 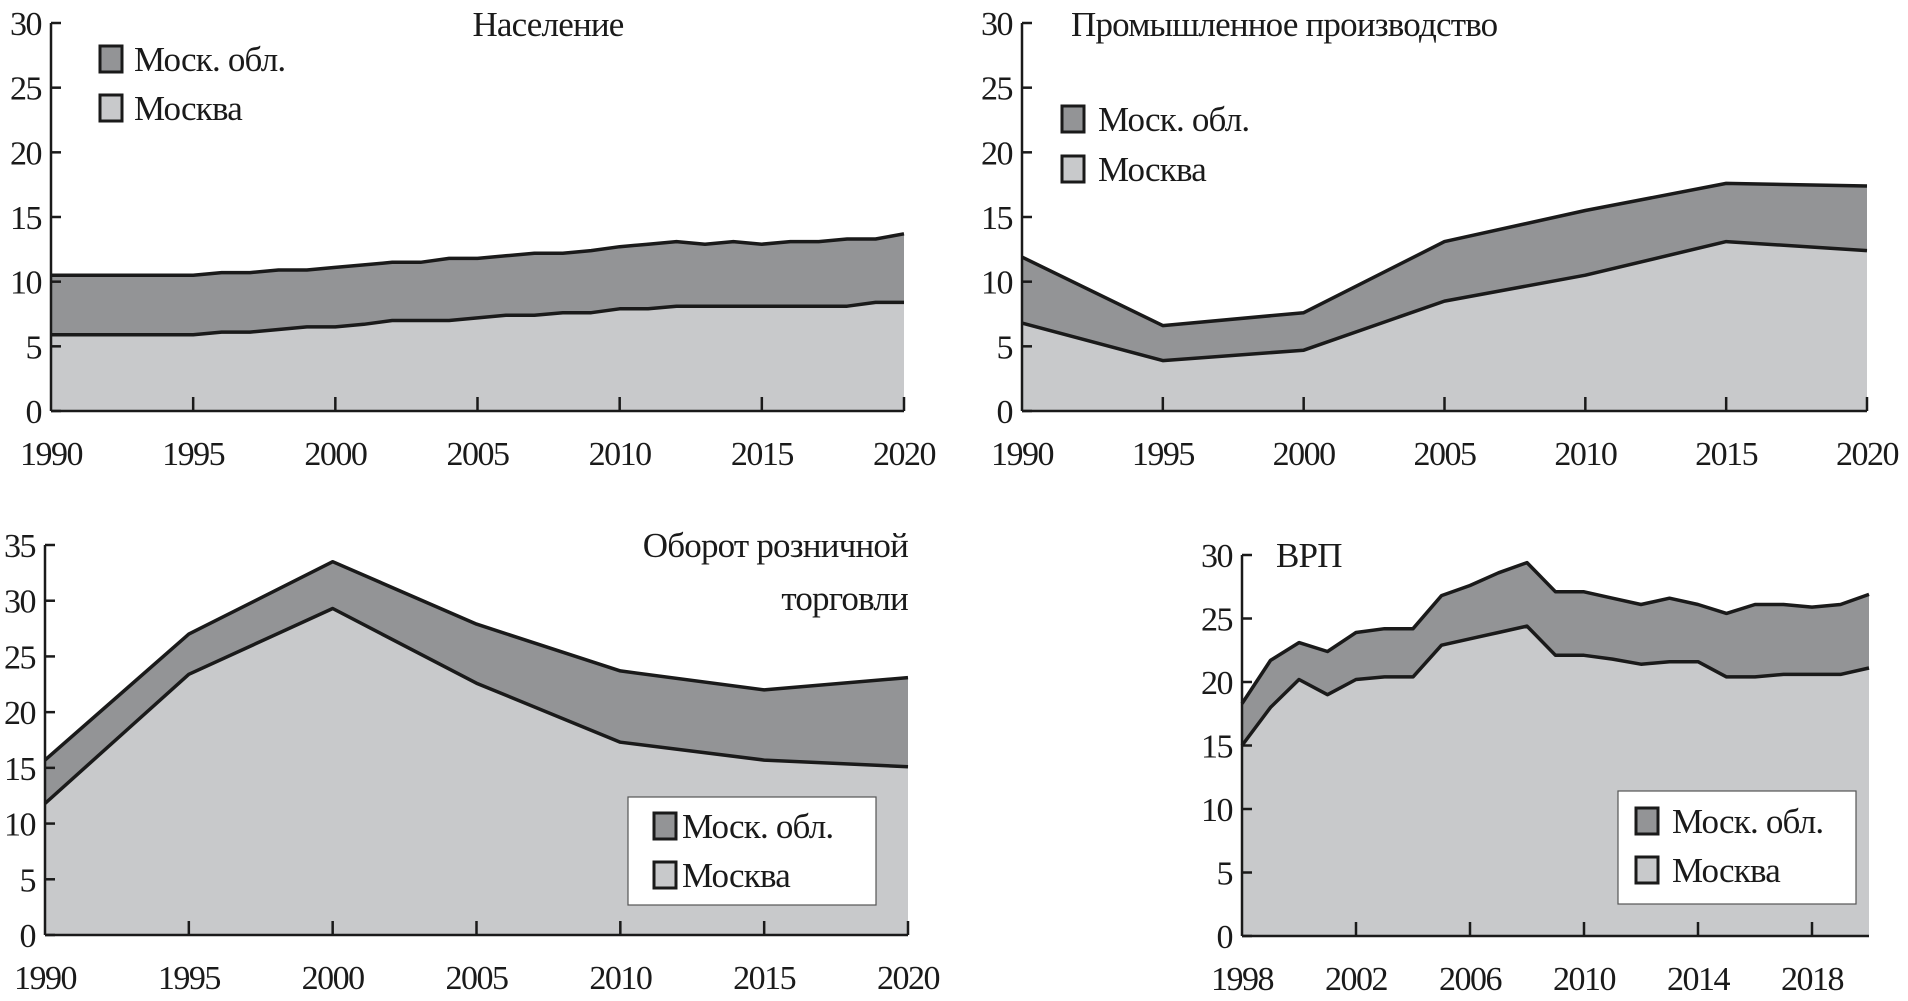 What do you see at coordinates (20, 546) in the screenshot?
I see `y-tick-label: 35` at bounding box center [20, 546].